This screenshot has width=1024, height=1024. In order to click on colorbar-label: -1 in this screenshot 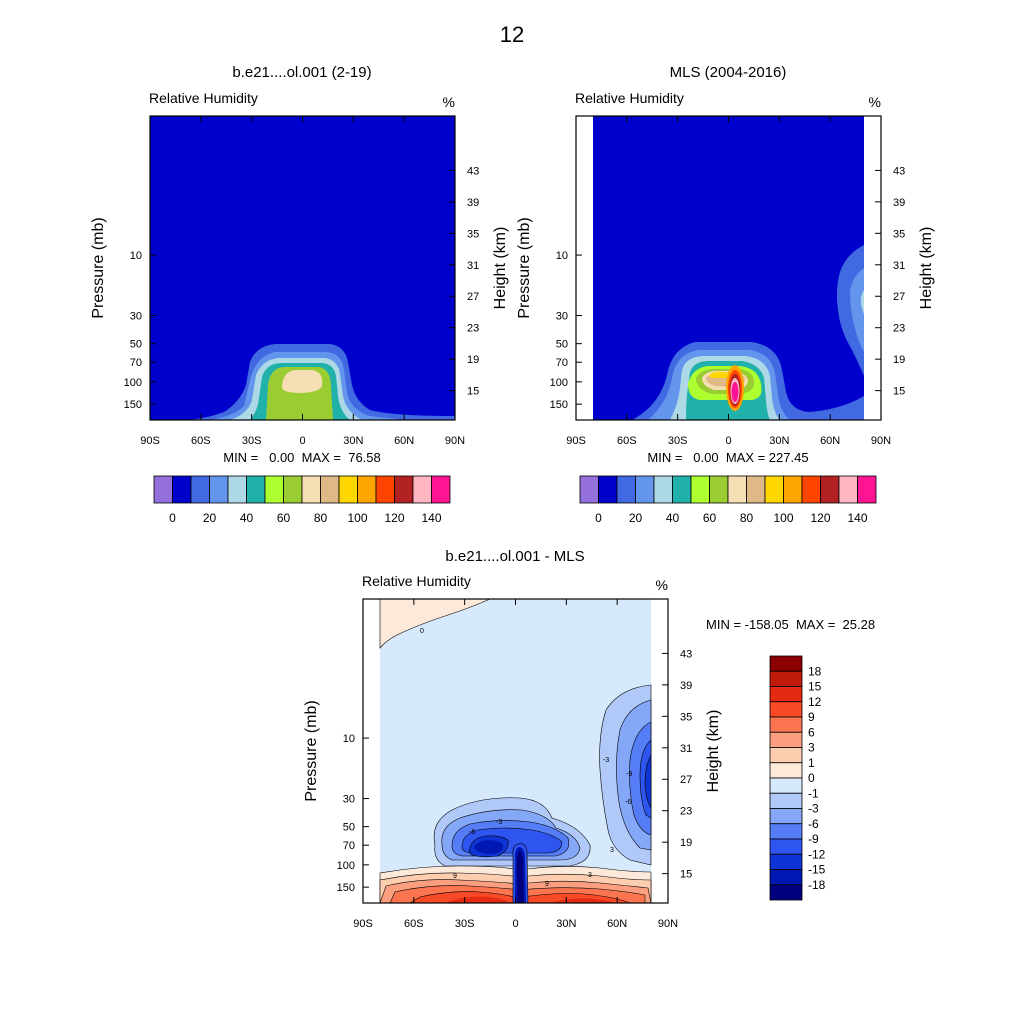, I will do `click(813, 793)`.